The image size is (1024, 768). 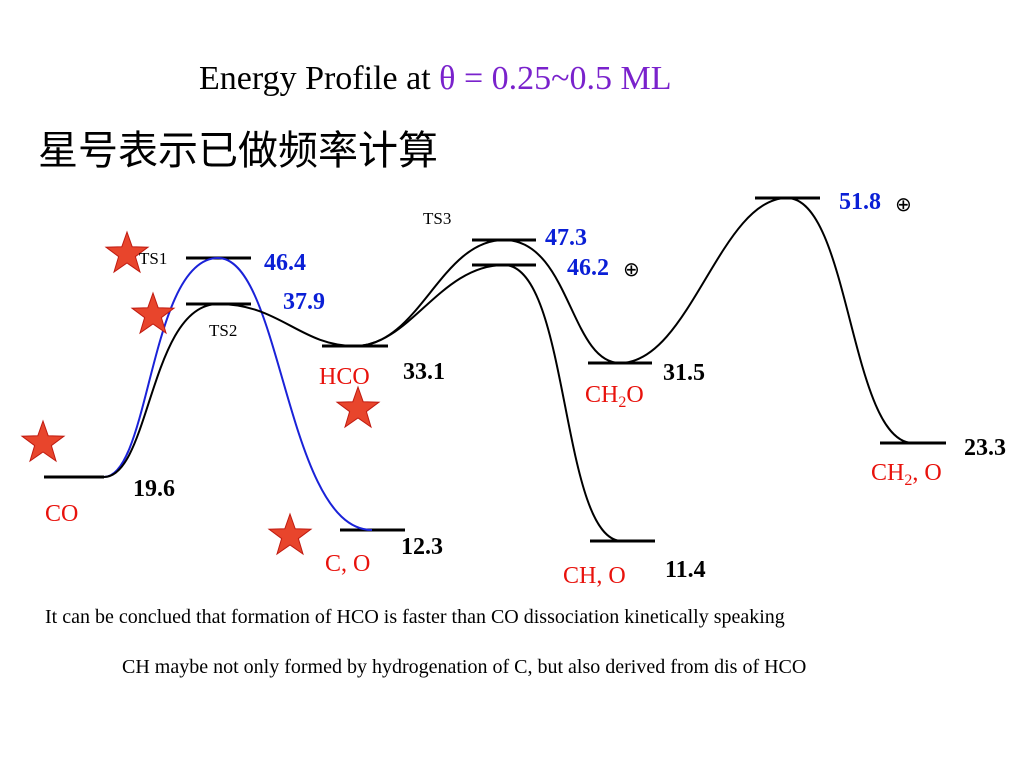 What do you see at coordinates (614, 396) in the screenshot?
I see `species-ch2o: CH2O` at bounding box center [614, 396].